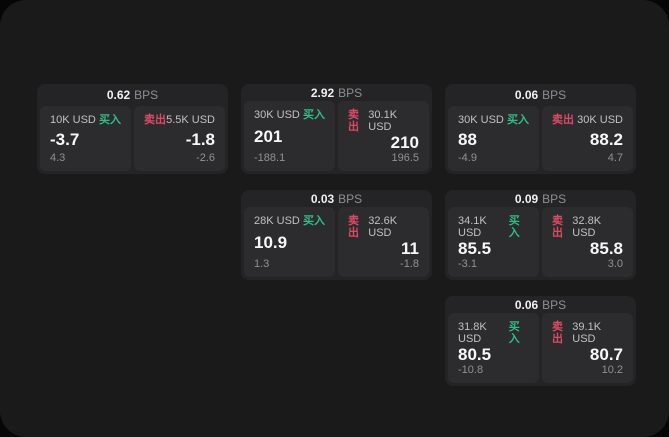 Image resolution: width=669 pixels, height=437 pixels. I want to click on sell-size-label: 30K USD, so click(600, 120).